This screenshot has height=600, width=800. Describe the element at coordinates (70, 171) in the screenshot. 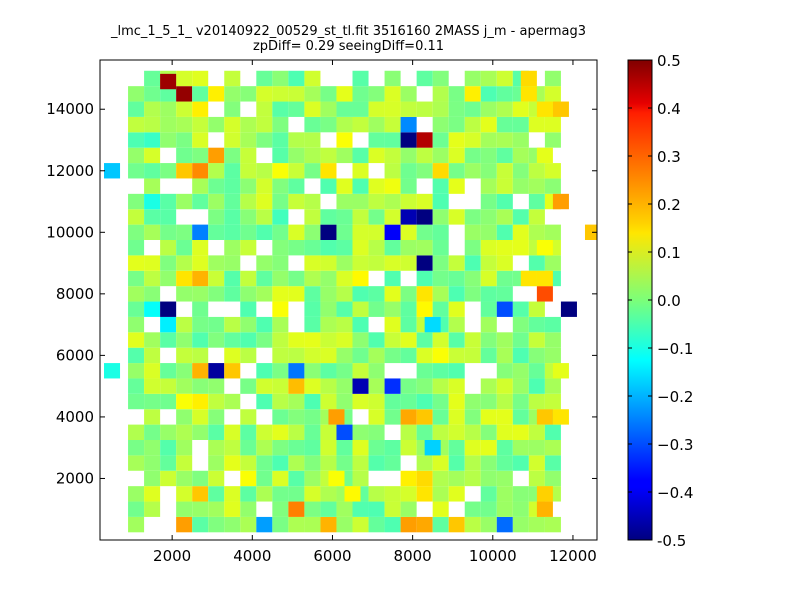

I see `y-tick-label: 12000` at that location.